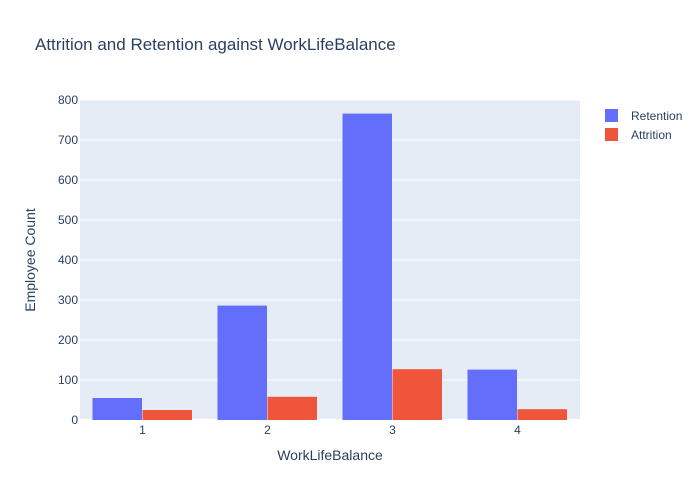  Describe the element at coordinates (330, 430) in the screenshot. I see `x-axis-ticks: 1 2 3 4` at that location.